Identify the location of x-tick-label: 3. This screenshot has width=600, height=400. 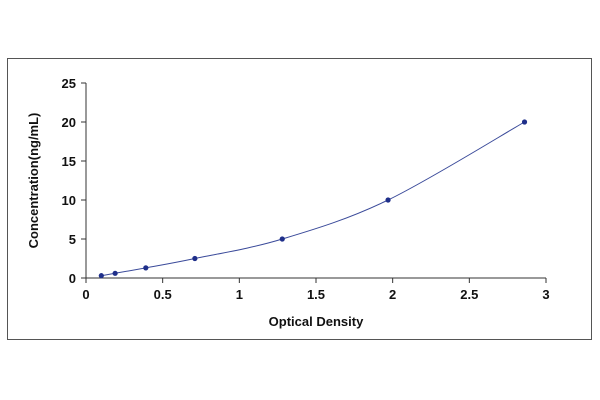
(545, 294).